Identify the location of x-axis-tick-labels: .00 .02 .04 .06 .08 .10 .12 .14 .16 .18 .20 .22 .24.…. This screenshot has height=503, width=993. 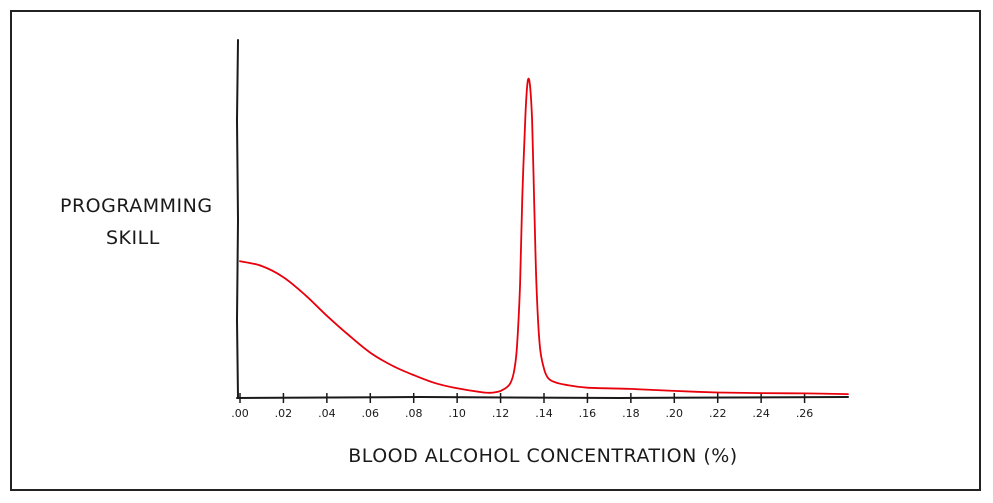
(522, 413).